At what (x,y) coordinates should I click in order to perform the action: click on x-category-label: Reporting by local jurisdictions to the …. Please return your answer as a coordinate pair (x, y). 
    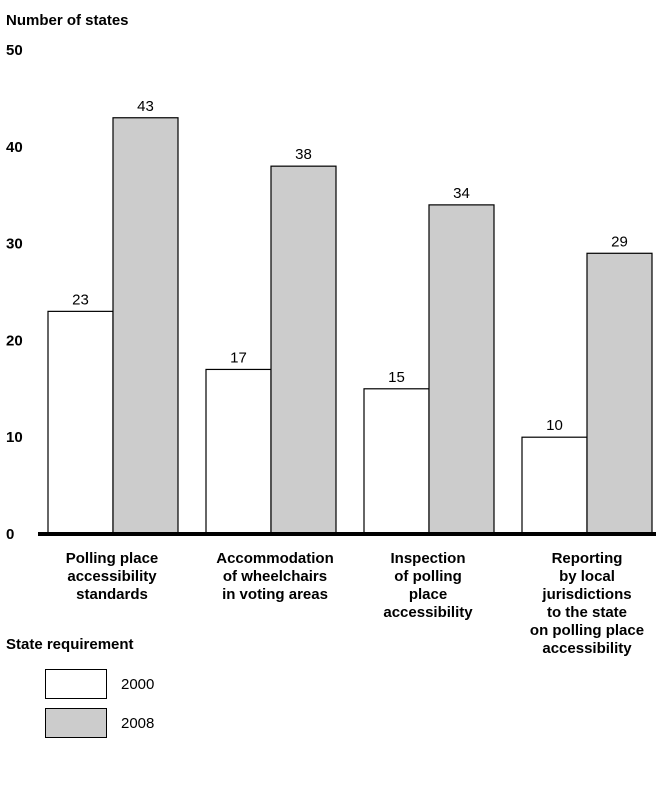
    Looking at the image, I should click on (587, 603).